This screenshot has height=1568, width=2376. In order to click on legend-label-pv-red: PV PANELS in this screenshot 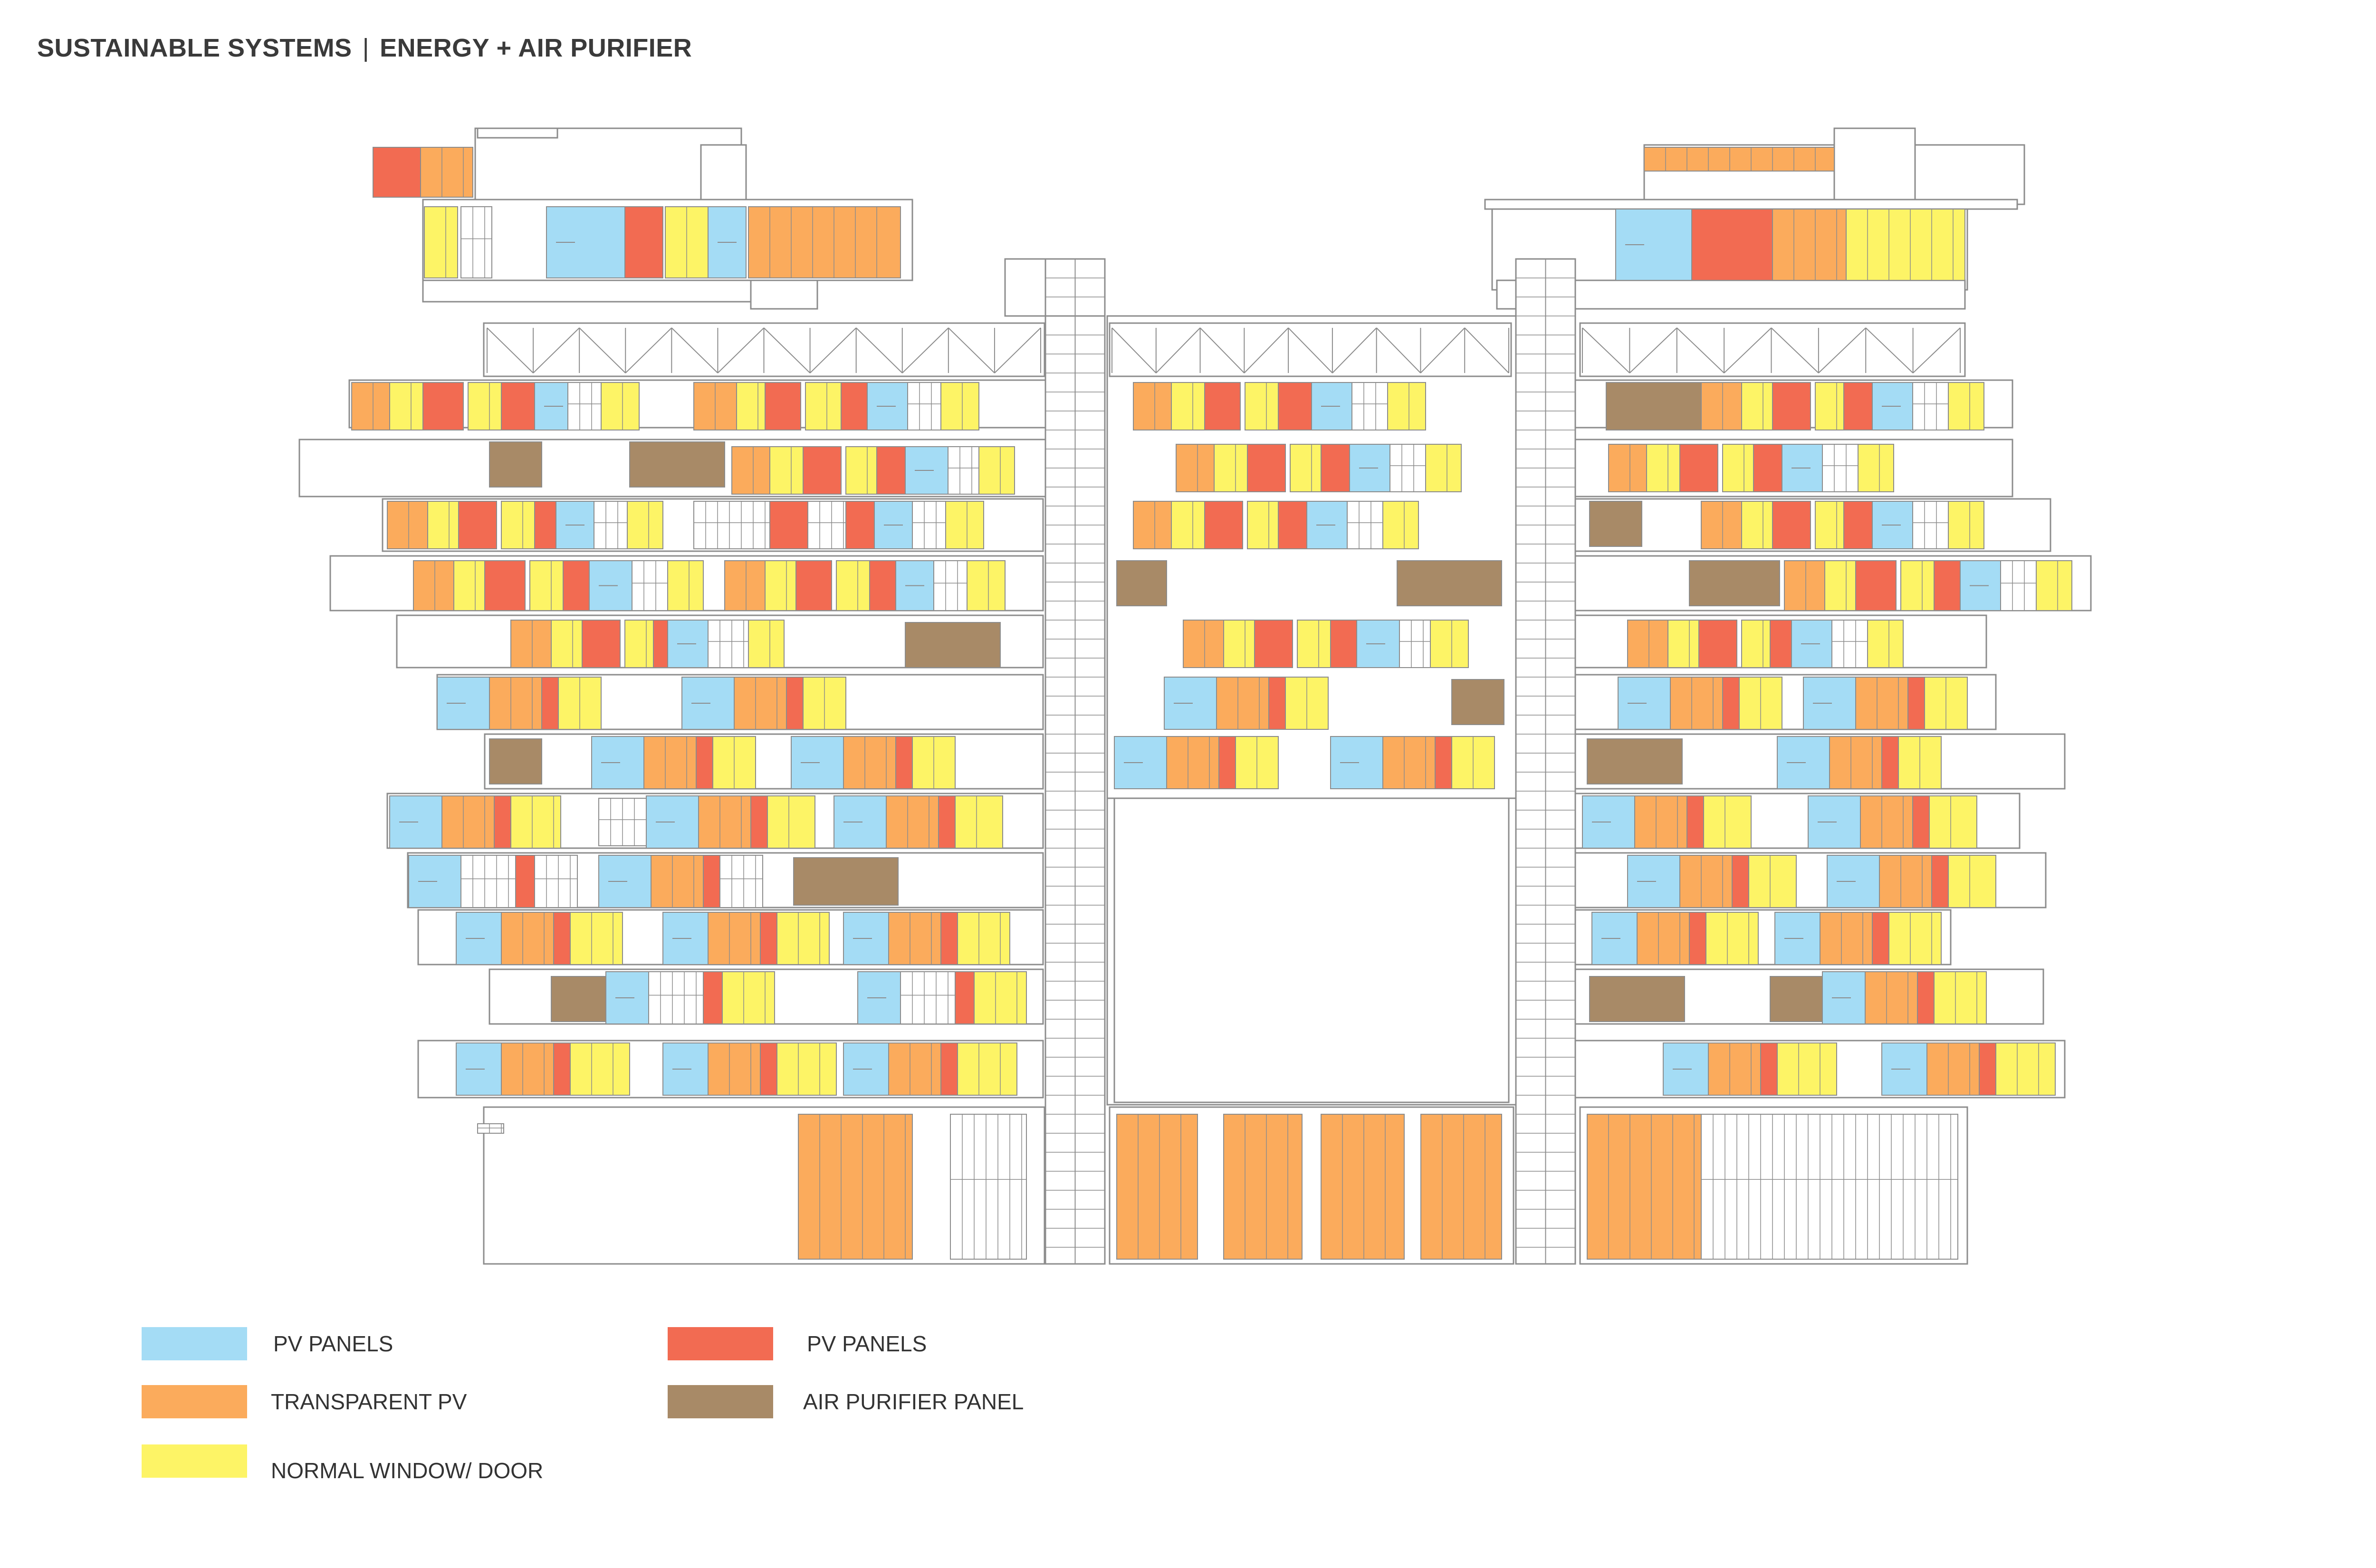, I will do `click(867, 1344)`.